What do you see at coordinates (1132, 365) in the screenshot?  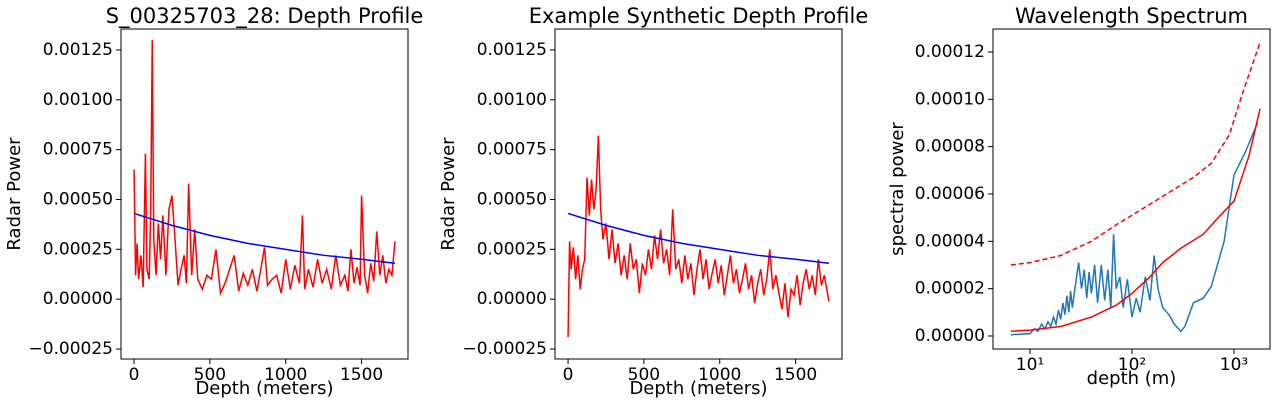 I see `x-tick-label: 10²` at bounding box center [1132, 365].